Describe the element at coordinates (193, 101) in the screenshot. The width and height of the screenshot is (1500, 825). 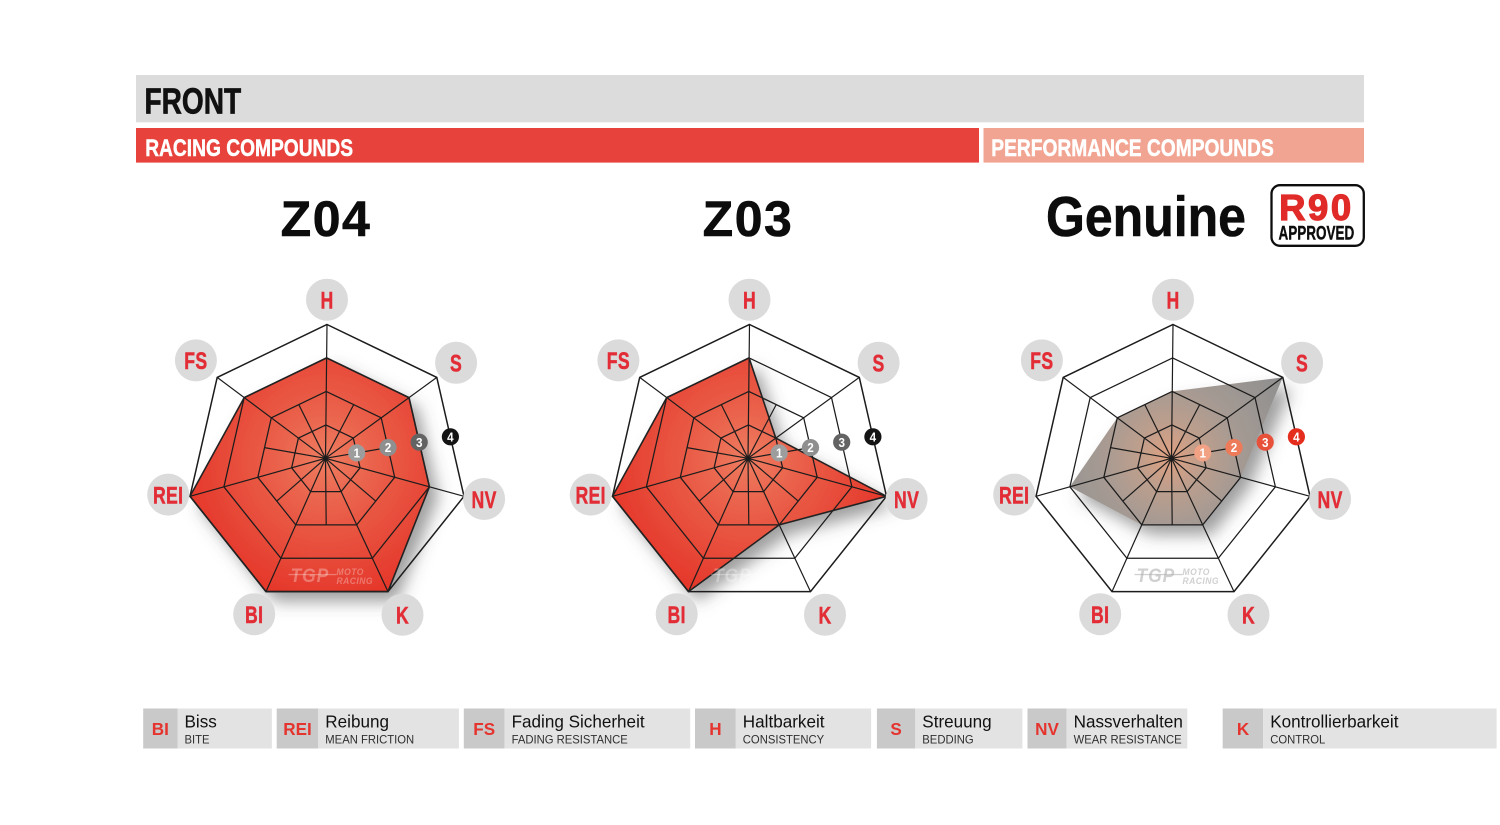
I see `svg-text: FRONT` at that location.